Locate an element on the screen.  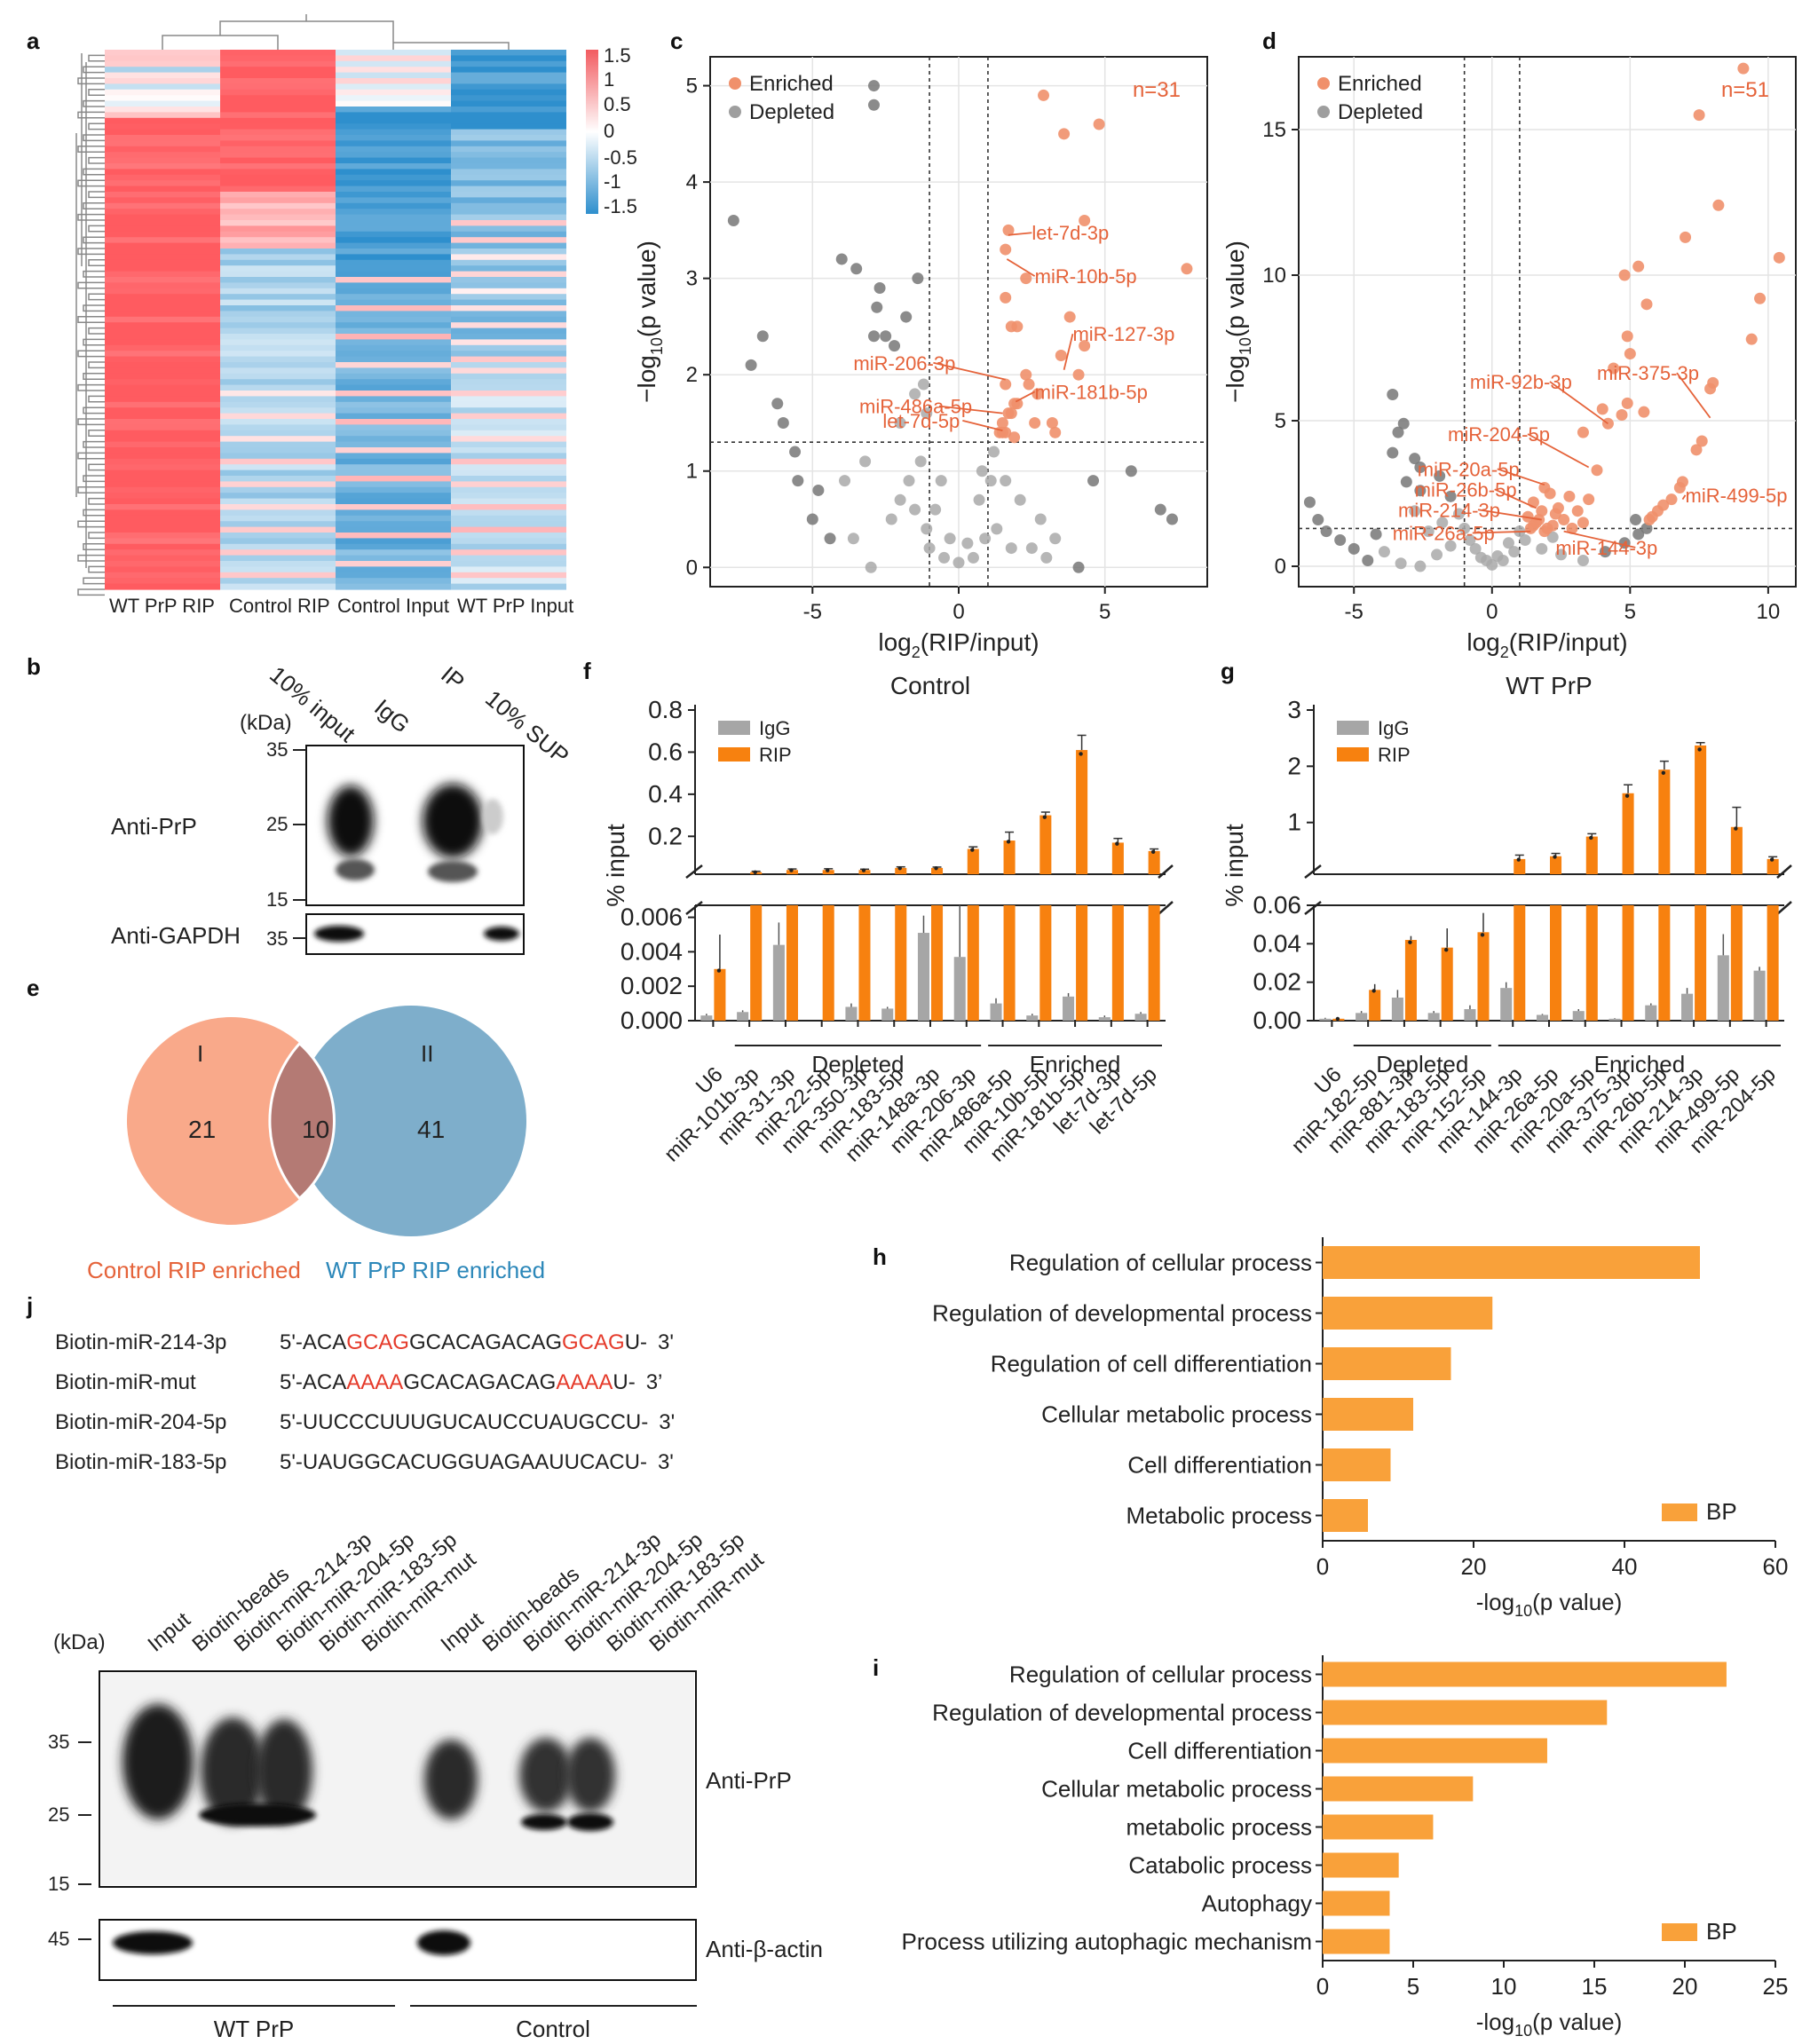
legend-swatch-igg is located at coordinates (1353, 728).